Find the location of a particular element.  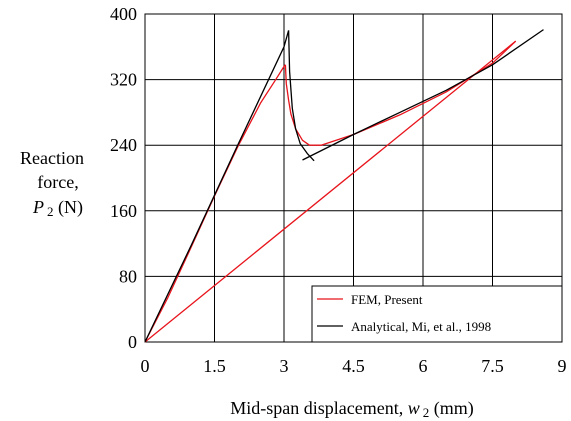

x-tick-label: 1.5 is located at coordinates (214, 366).